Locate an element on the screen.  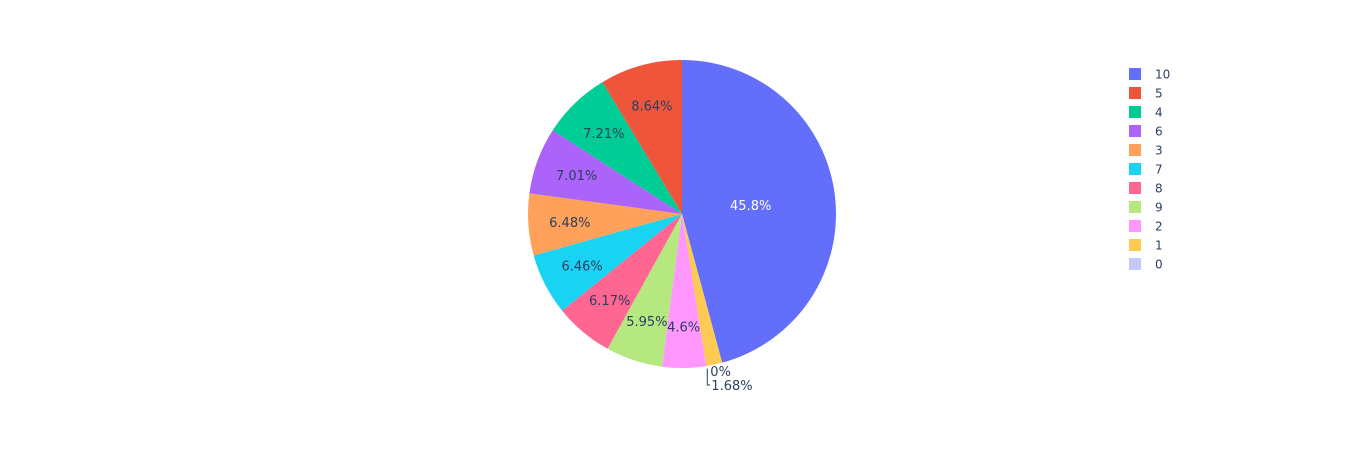
slice-label-8: 6.17% is located at coordinates (609, 301).